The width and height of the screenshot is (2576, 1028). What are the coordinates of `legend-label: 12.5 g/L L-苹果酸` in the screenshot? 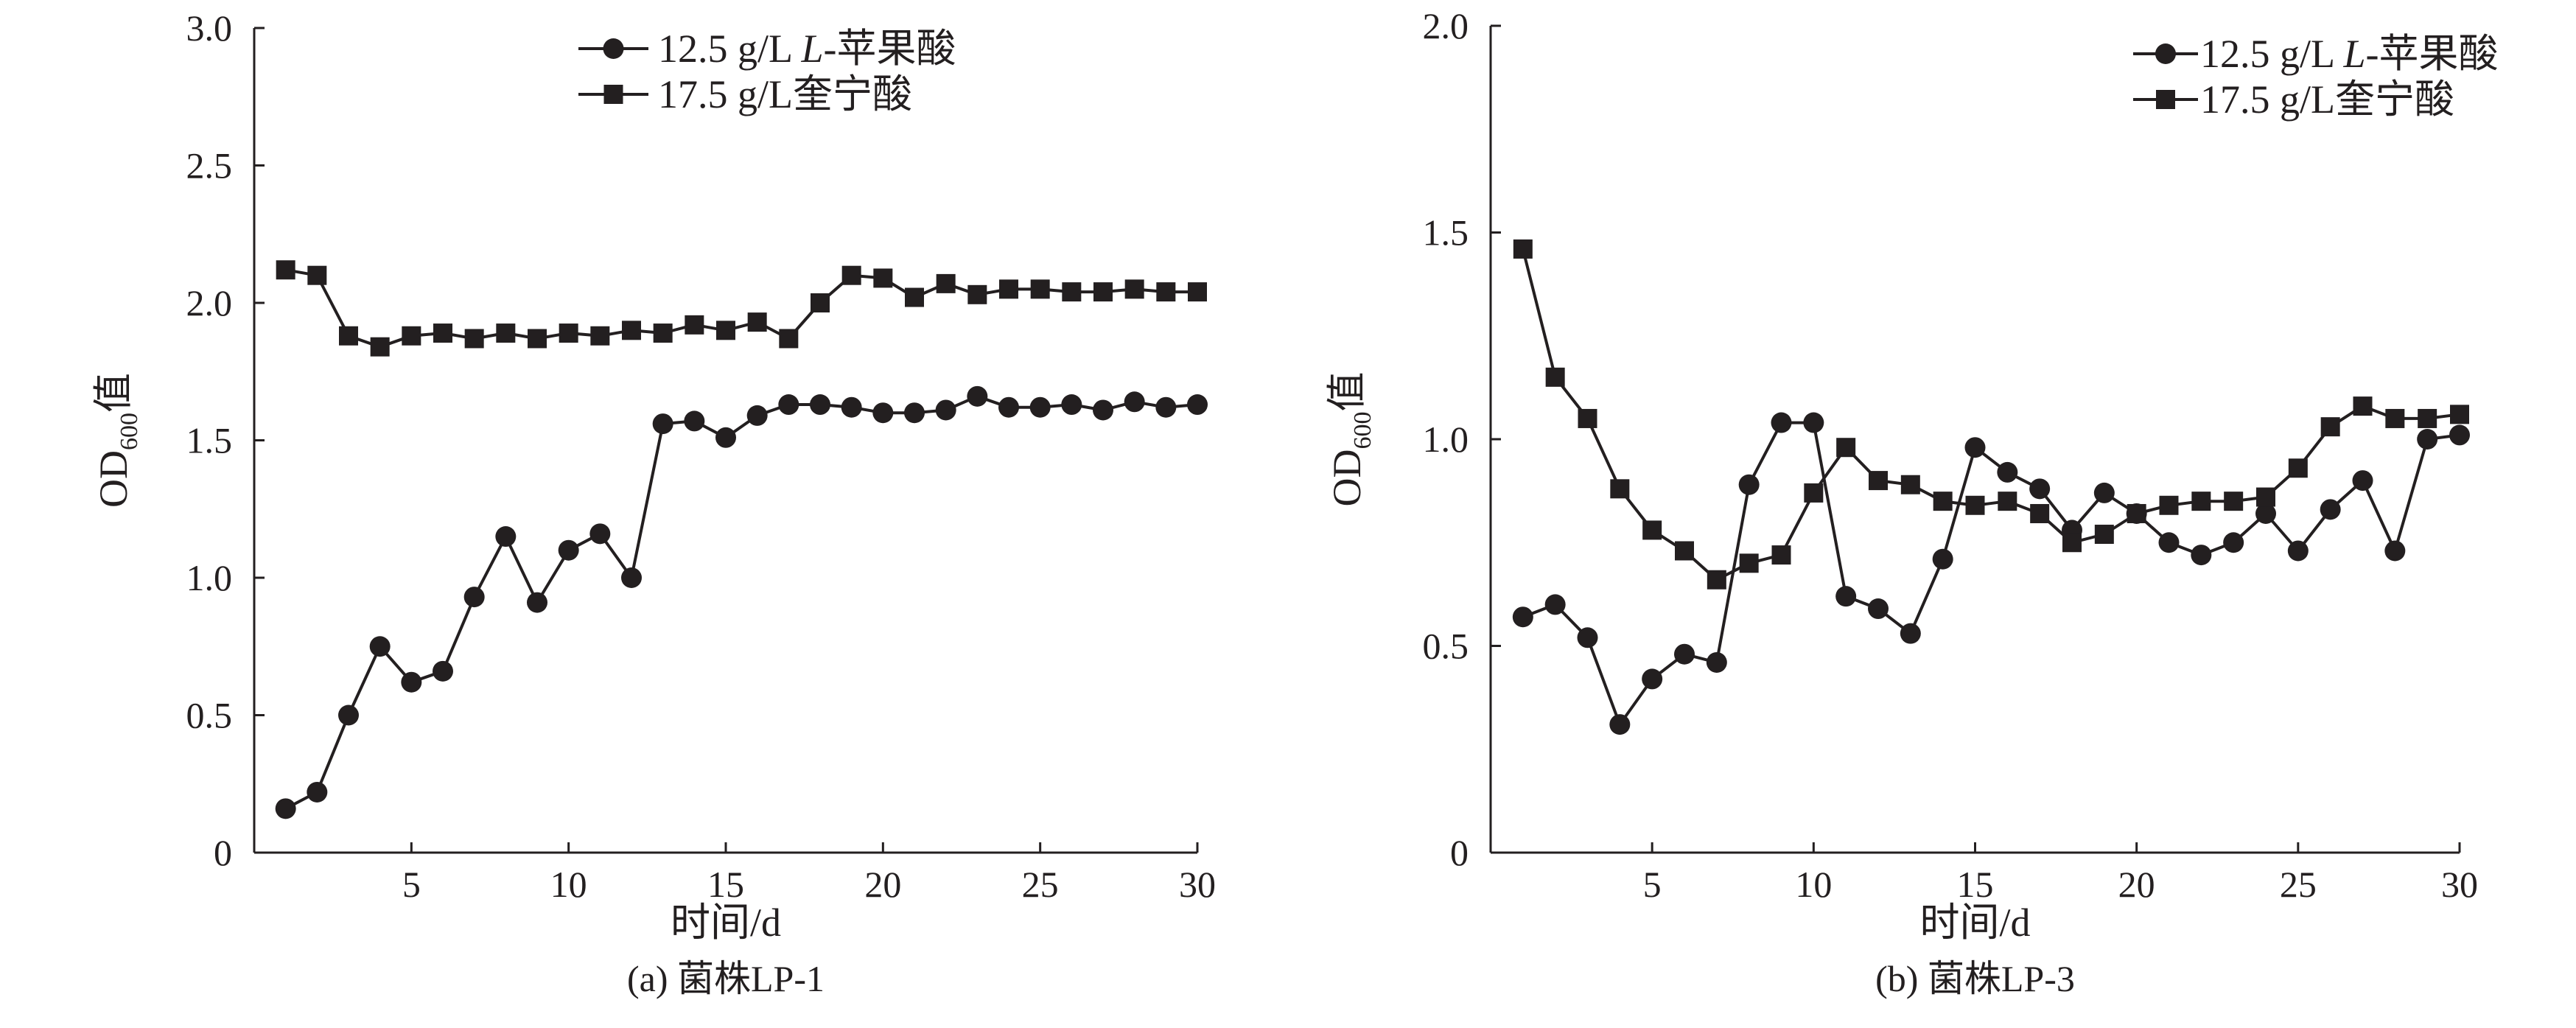 It's located at (807, 49).